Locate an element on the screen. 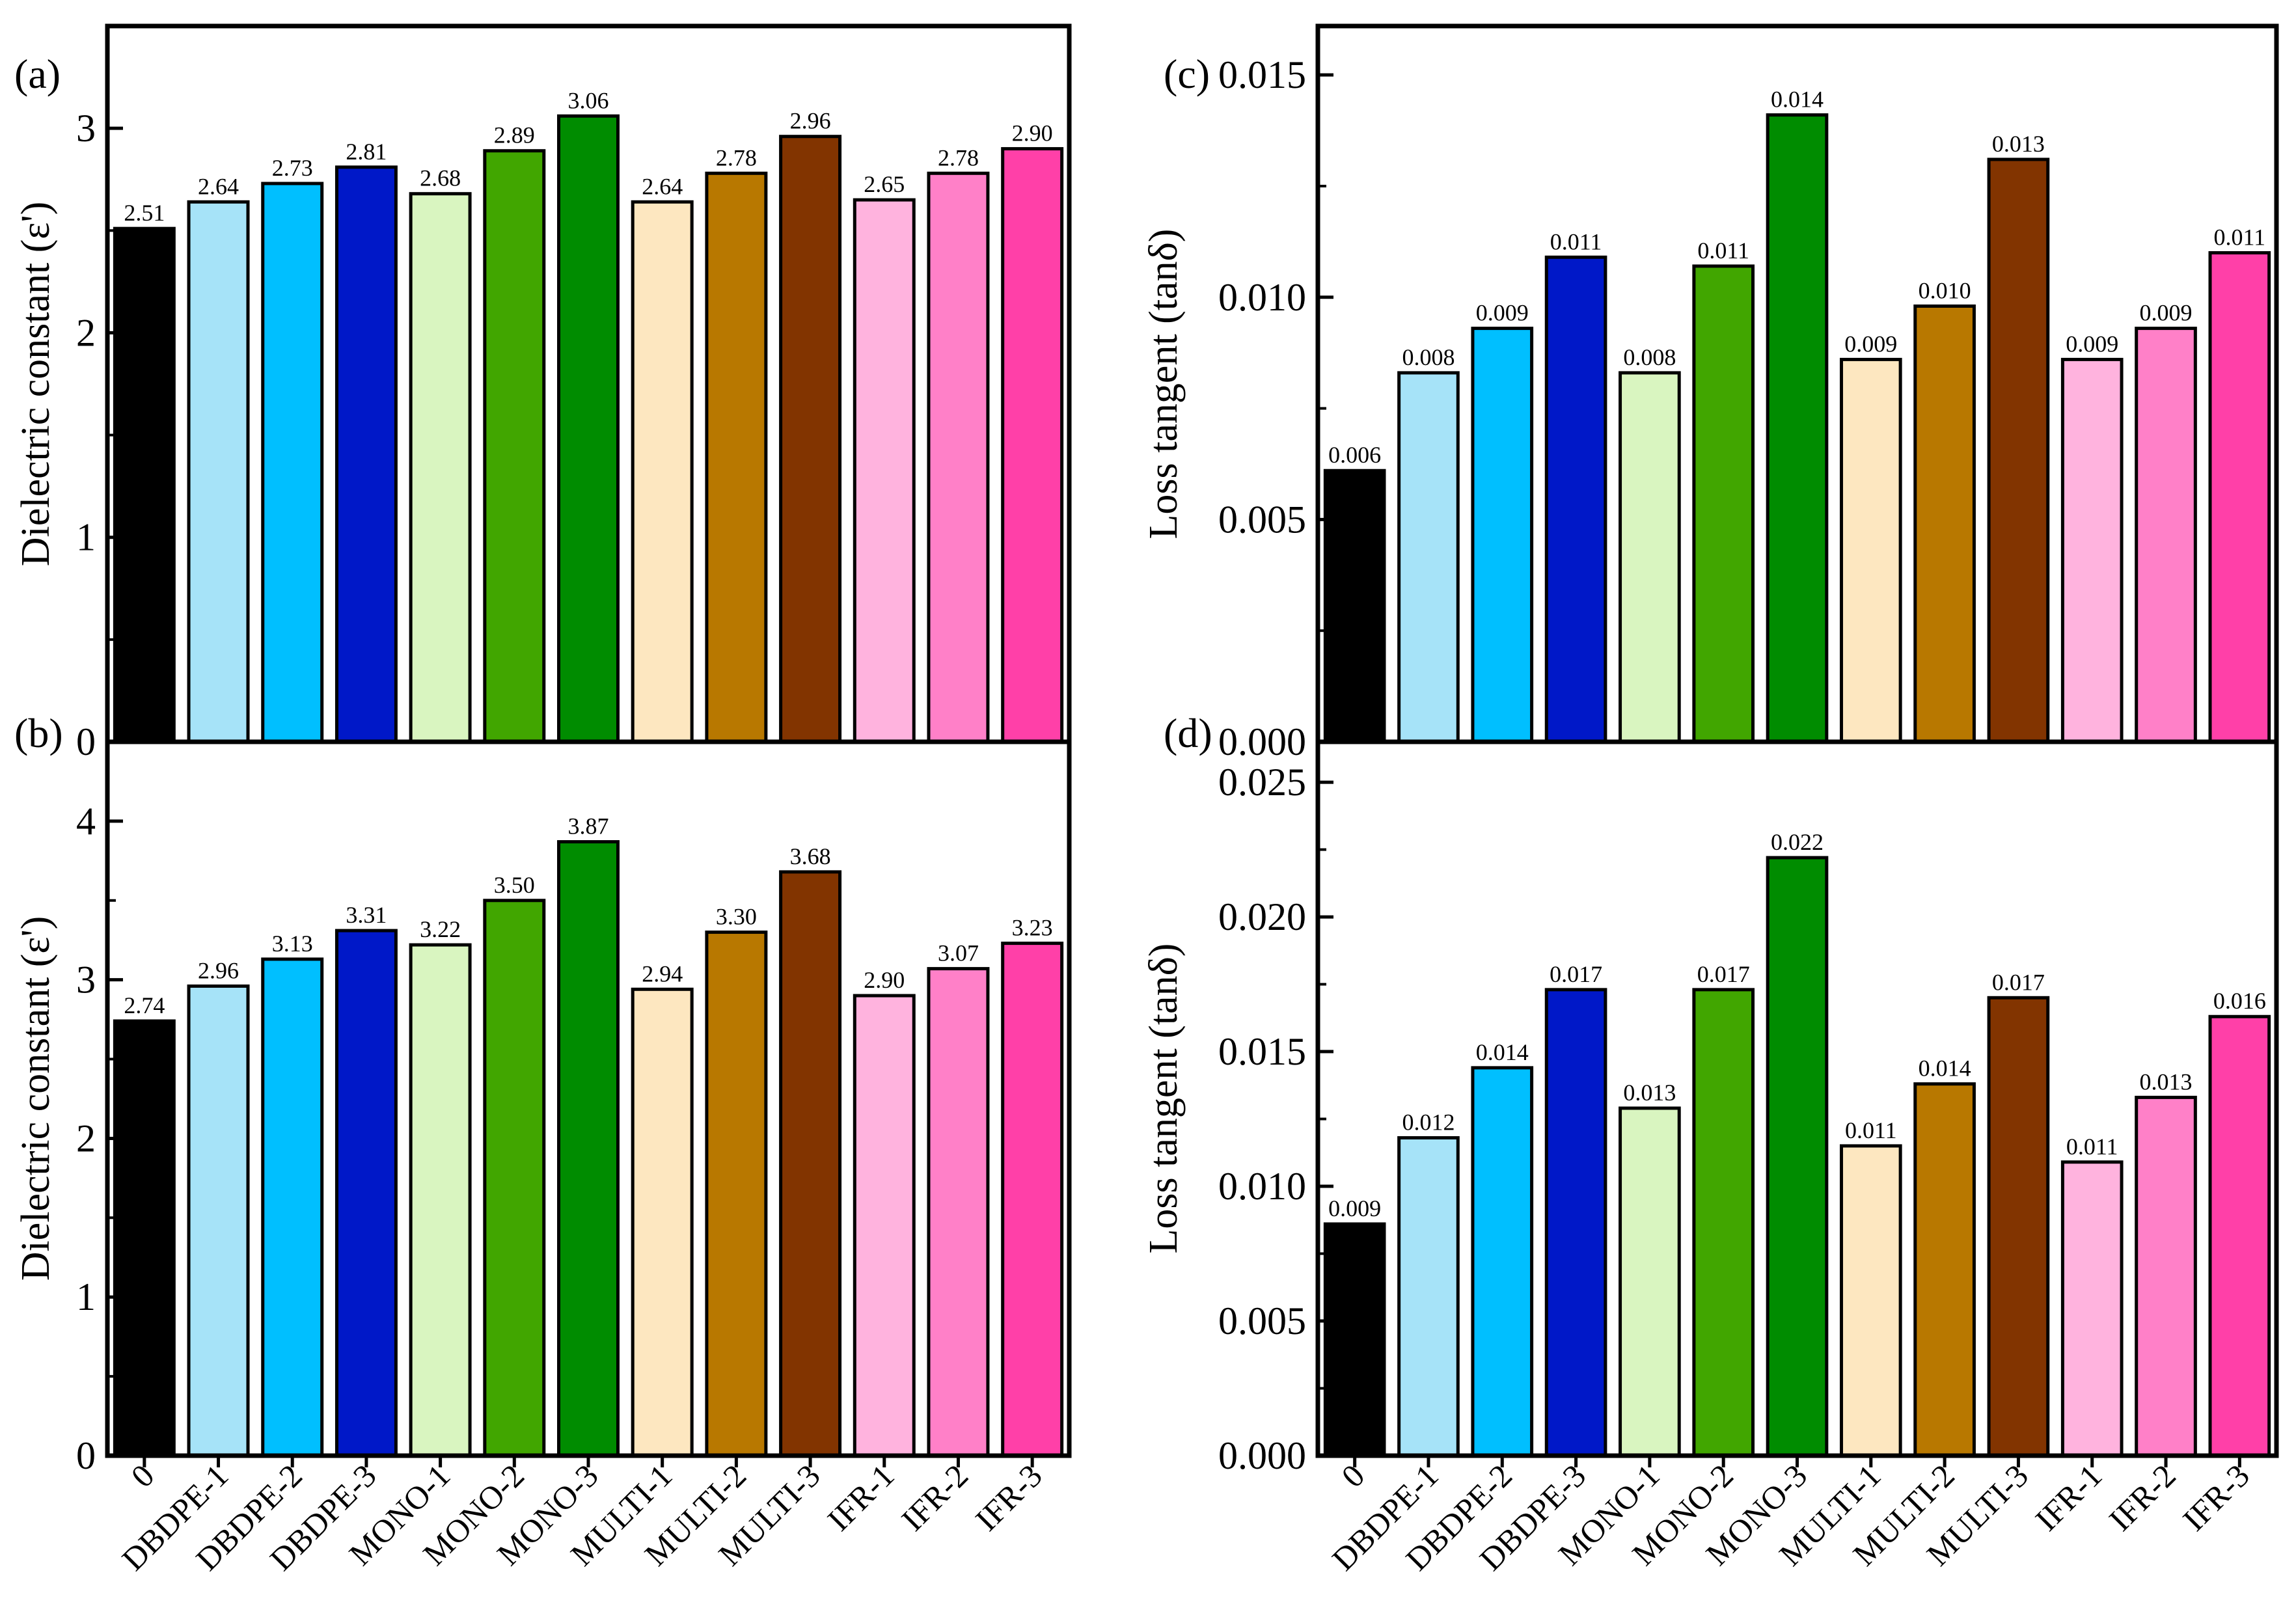 Image resolution: width=2296 pixels, height=1619 pixels. y-axis-title-c: Loss tangent (tanδ) is located at coordinates (1163, 384).